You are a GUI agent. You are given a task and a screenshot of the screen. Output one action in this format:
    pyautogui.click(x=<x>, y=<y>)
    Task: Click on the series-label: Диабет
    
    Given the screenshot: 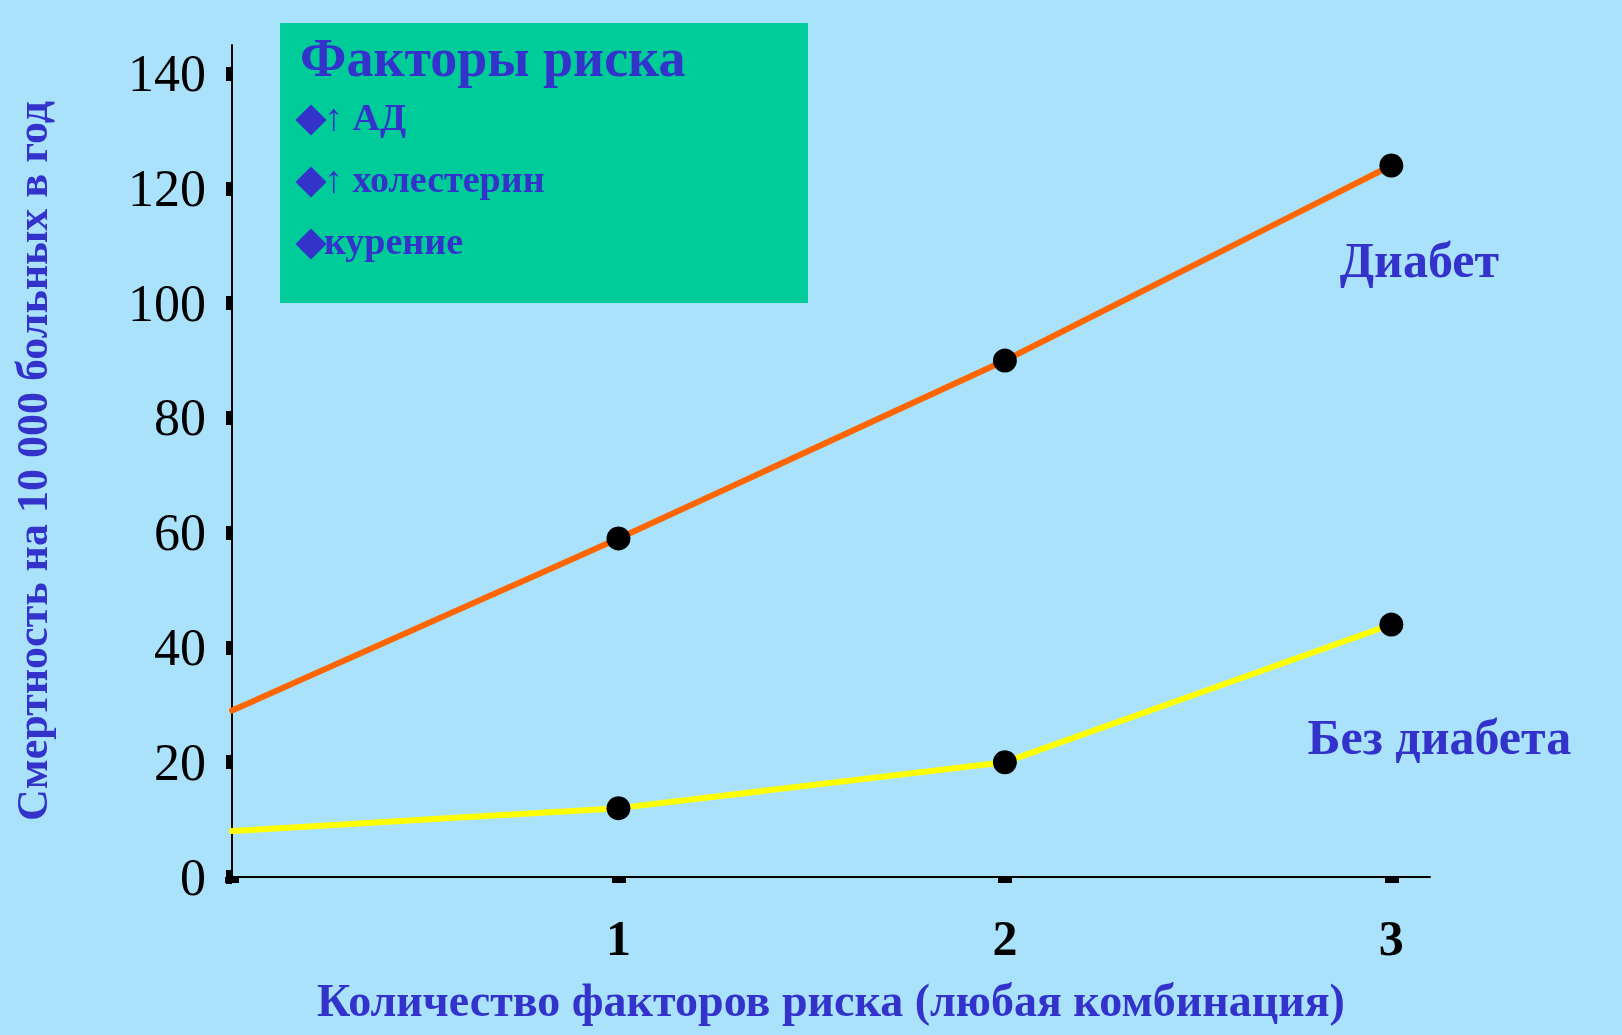 What is the action you would take?
    pyautogui.click(x=1419, y=260)
    